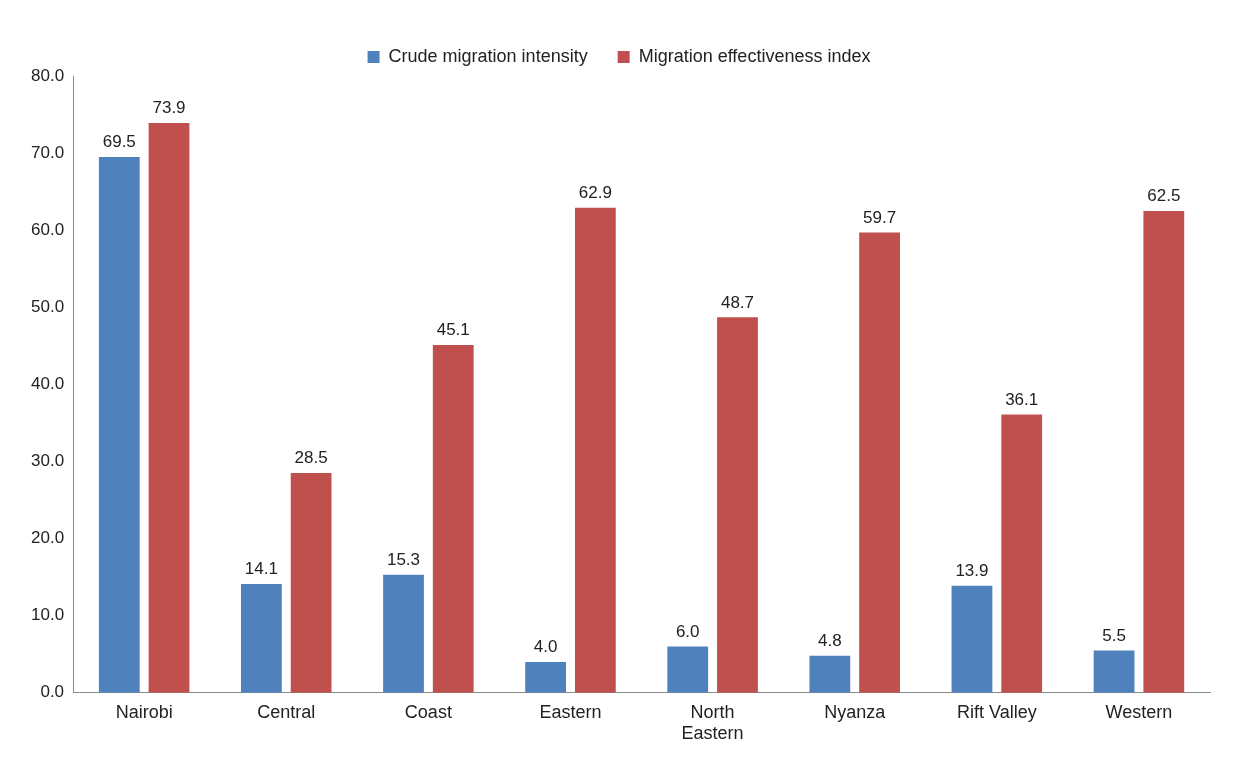 The image size is (1238, 768). I want to click on data-label: 4.0, so click(545, 647).